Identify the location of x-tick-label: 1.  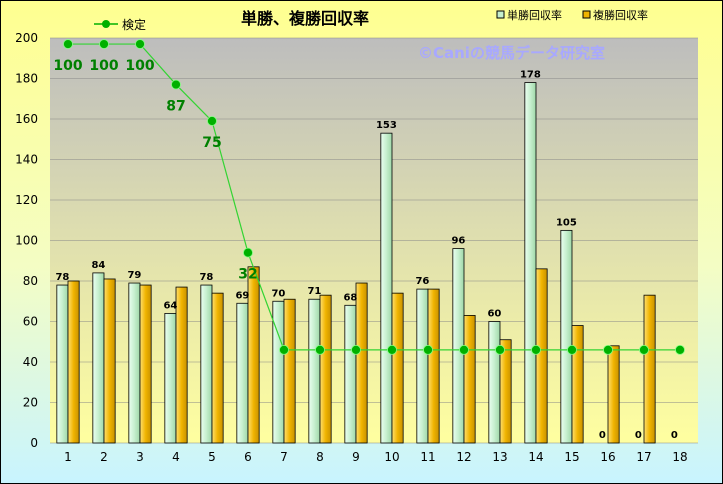
(68, 457).